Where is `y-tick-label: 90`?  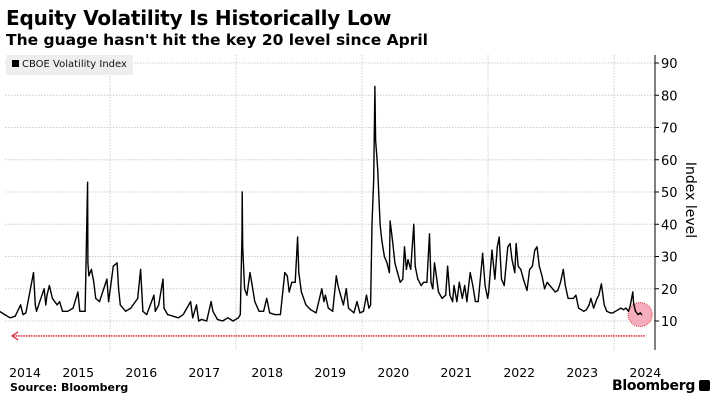
y-tick-label: 90 is located at coordinates (669, 64).